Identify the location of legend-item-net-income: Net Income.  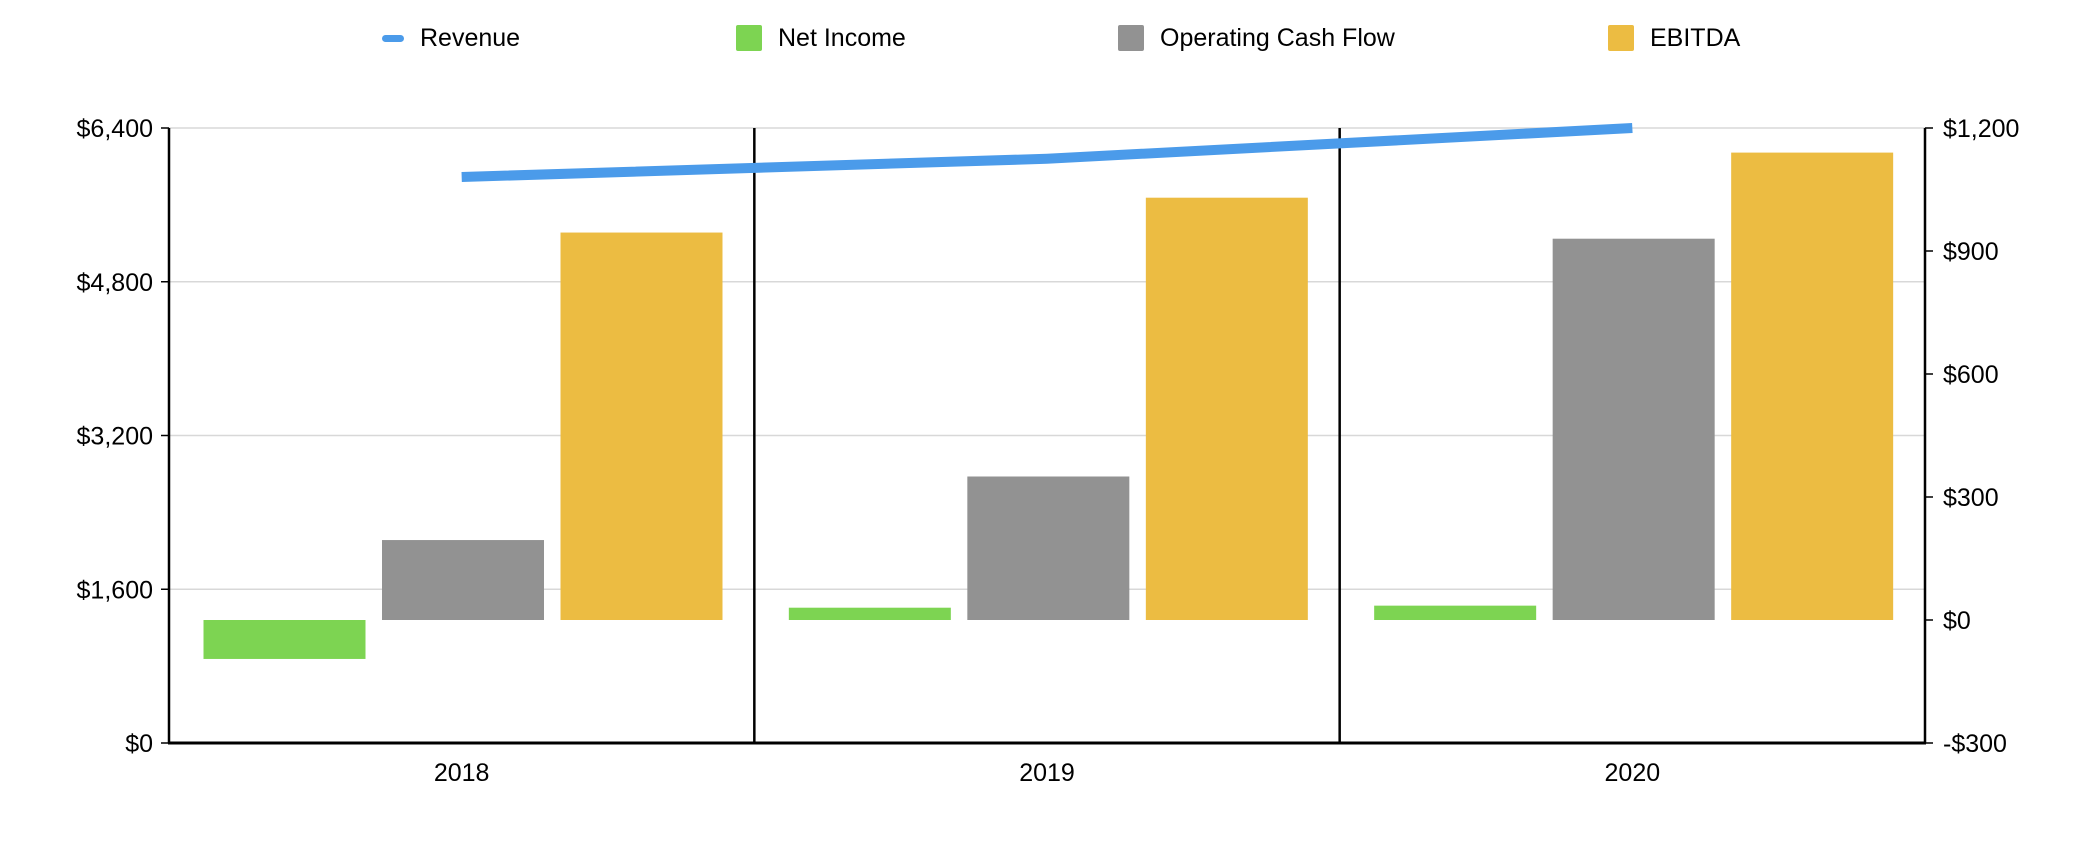
(821, 38).